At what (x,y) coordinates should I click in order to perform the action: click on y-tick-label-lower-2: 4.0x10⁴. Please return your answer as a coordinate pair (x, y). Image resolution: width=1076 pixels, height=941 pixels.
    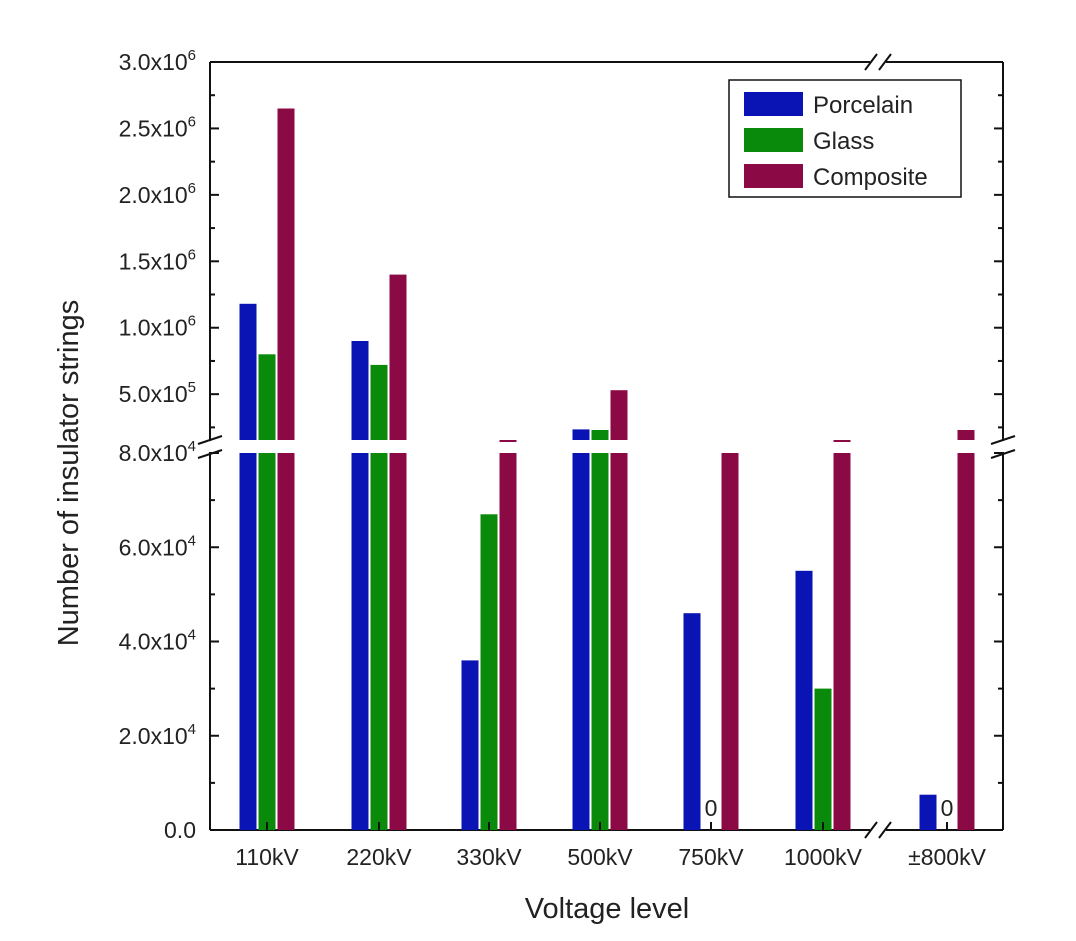
    Looking at the image, I should click on (157, 641).